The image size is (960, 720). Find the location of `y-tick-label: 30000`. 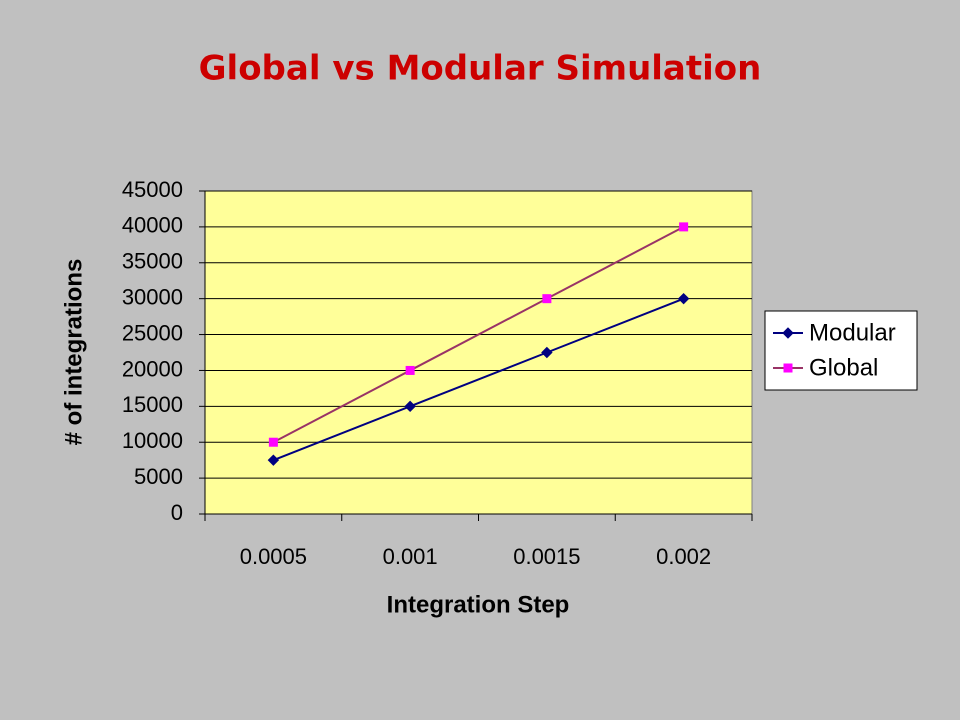

y-tick-label: 30000 is located at coordinates (152, 296).